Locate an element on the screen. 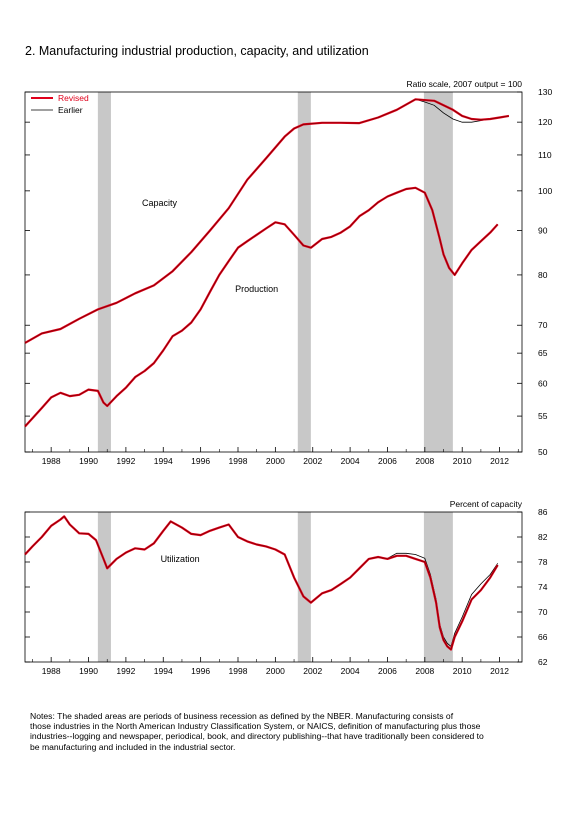  y-tick-label: 130 is located at coordinates (545, 92).